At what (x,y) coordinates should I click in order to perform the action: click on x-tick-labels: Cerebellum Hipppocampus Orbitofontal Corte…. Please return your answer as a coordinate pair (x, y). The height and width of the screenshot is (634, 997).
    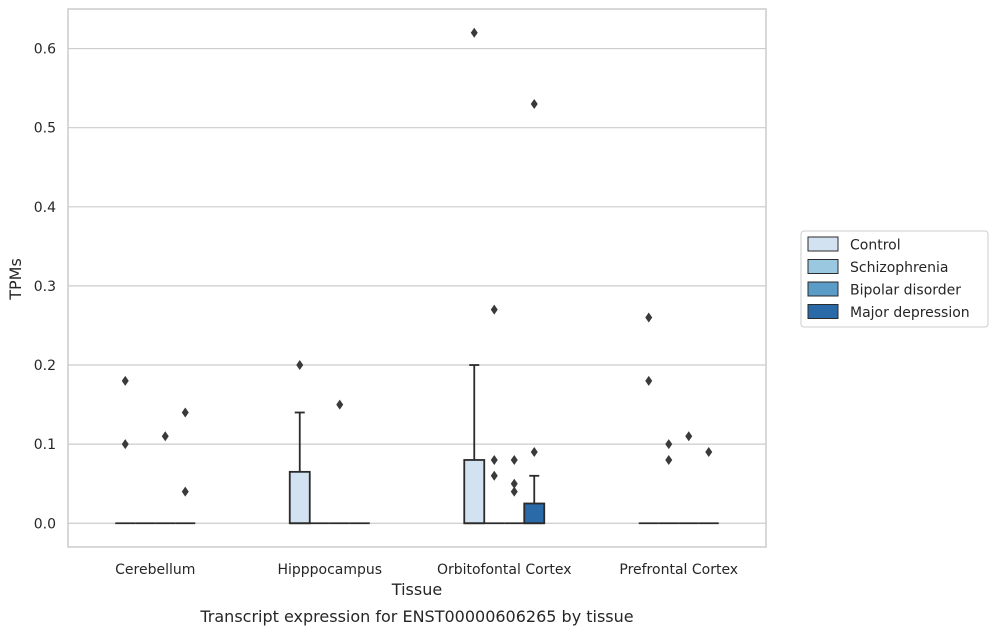
    Looking at the image, I should click on (426, 570).